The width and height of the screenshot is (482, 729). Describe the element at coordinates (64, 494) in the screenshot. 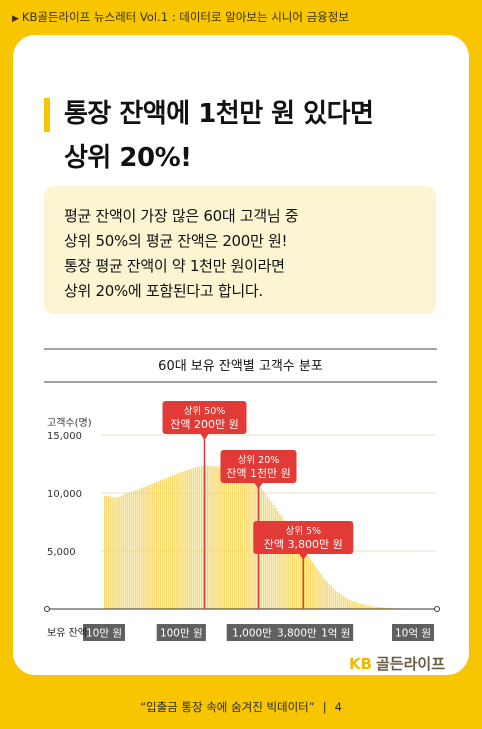

I see `y-tick-label: 10,000` at that location.